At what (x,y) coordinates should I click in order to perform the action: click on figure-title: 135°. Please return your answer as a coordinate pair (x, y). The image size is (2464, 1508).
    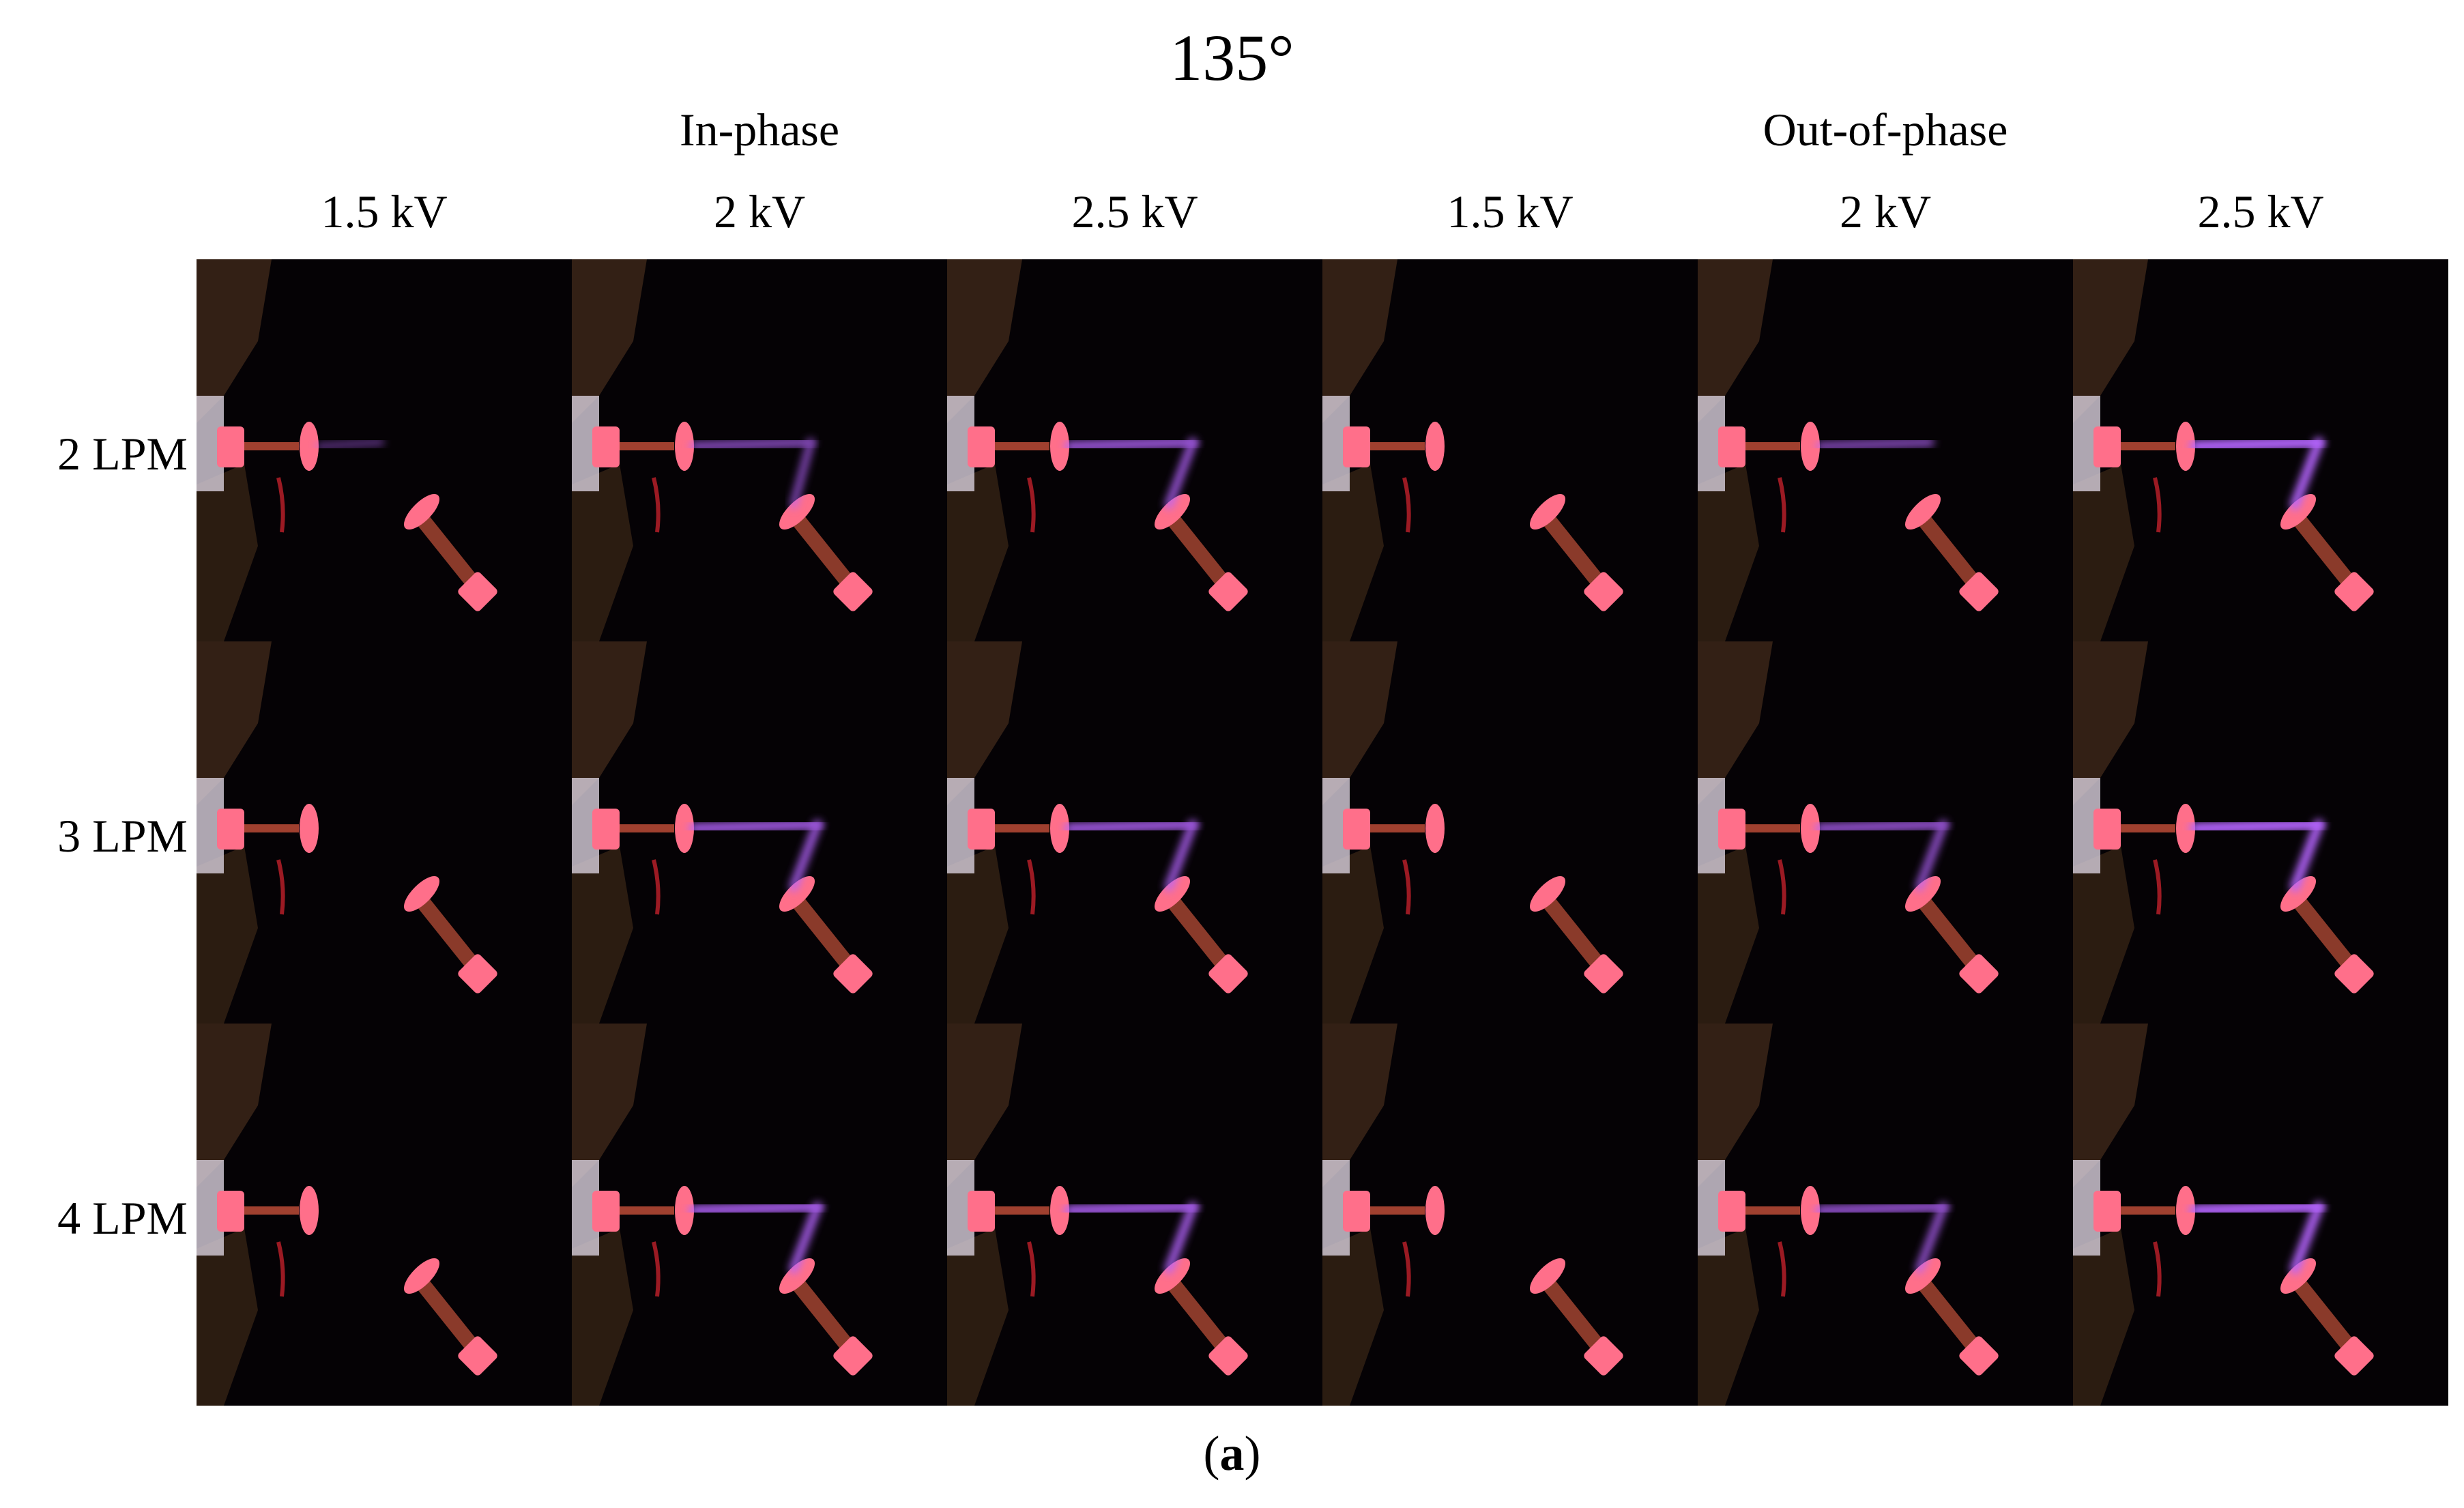
    Looking at the image, I should click on (1232, 57).